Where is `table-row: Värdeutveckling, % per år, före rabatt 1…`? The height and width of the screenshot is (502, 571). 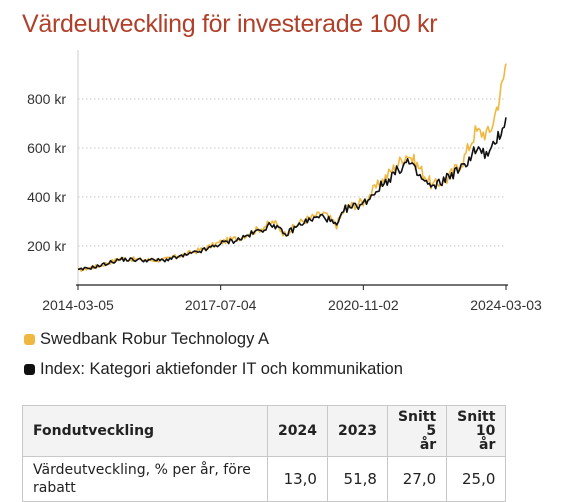 table-row: Värdeutveckling, % per år, före rabatt 1… is located at coordinates (264, 479).